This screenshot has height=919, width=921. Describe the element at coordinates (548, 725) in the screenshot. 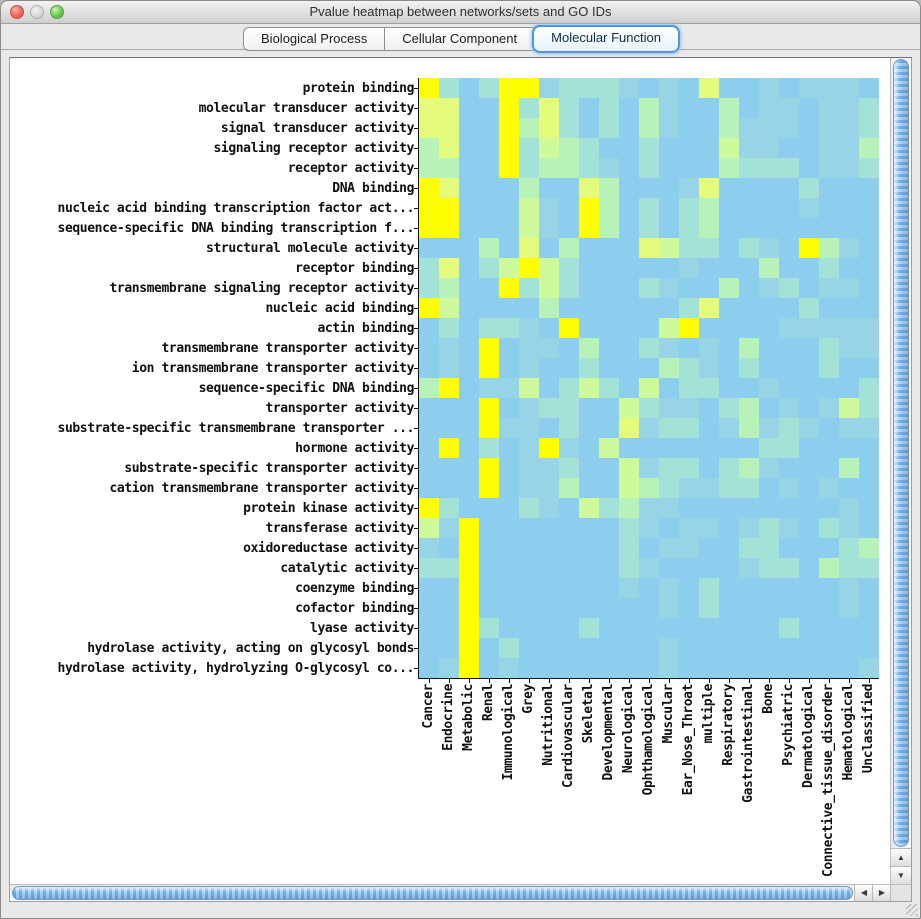

I see `column-label: Nutritional` at that location.